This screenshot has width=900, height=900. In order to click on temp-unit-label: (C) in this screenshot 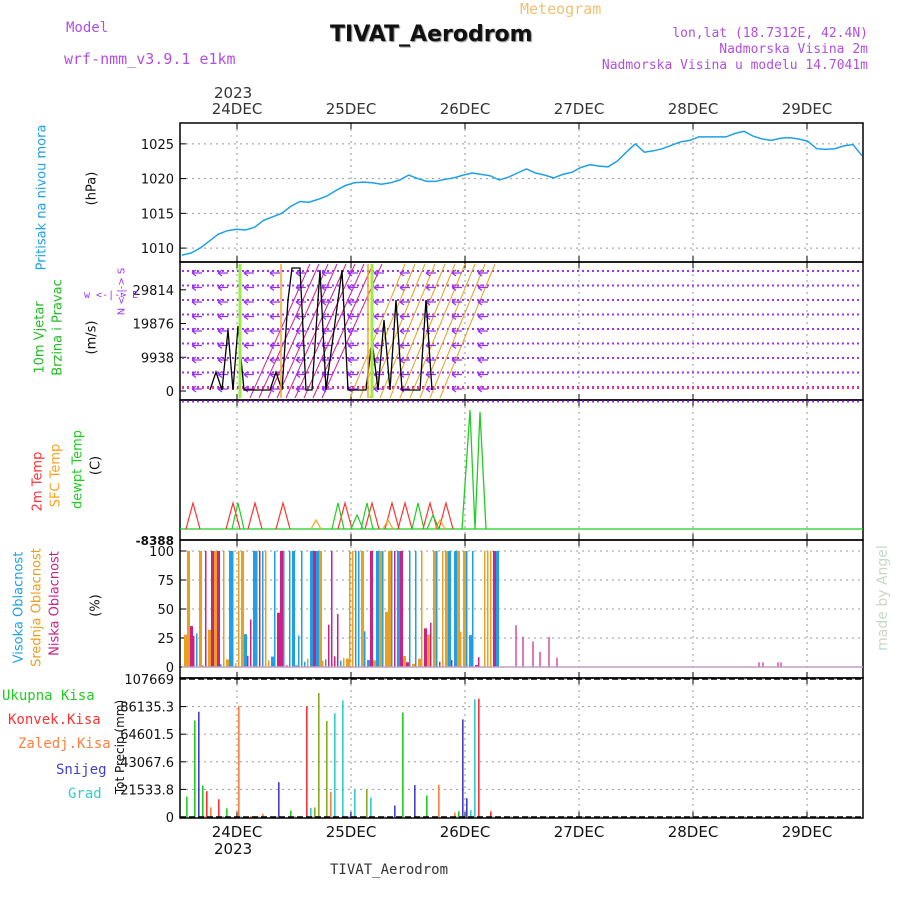, I will do `click(96, 465)`.